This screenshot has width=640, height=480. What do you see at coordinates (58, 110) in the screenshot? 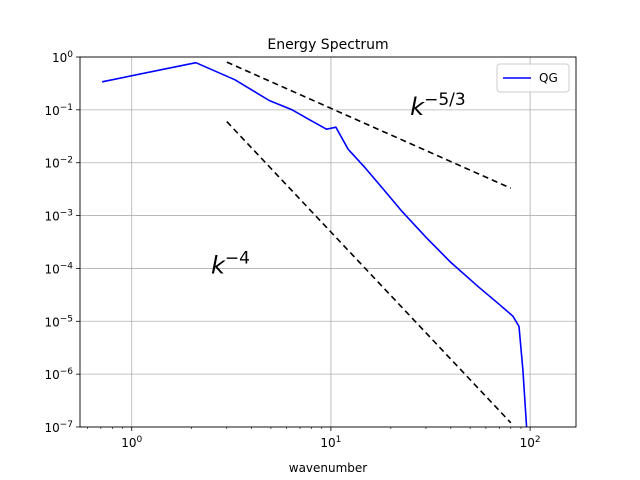
I see `y-tick-label: 10⁻¹` at bounding box center [58, 110].